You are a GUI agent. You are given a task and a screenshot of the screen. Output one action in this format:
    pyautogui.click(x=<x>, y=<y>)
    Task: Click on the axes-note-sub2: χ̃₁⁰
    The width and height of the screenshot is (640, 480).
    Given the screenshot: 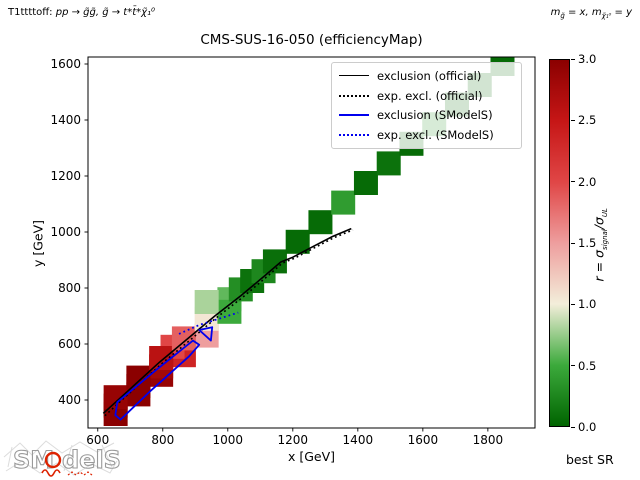 What is the action you would take?
    pyautogui.click(x=606, y=16)
    